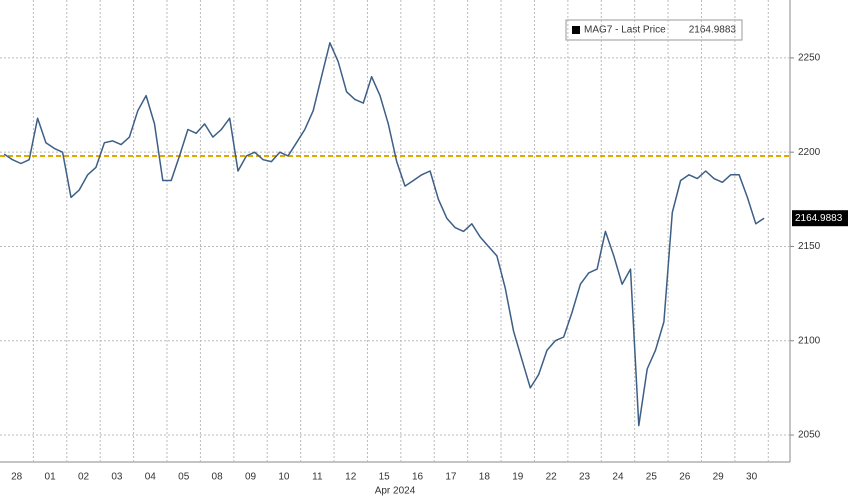 This screenshot has width=848, height=498. I want to click on x-tick-label: 30, so click(752, 477).